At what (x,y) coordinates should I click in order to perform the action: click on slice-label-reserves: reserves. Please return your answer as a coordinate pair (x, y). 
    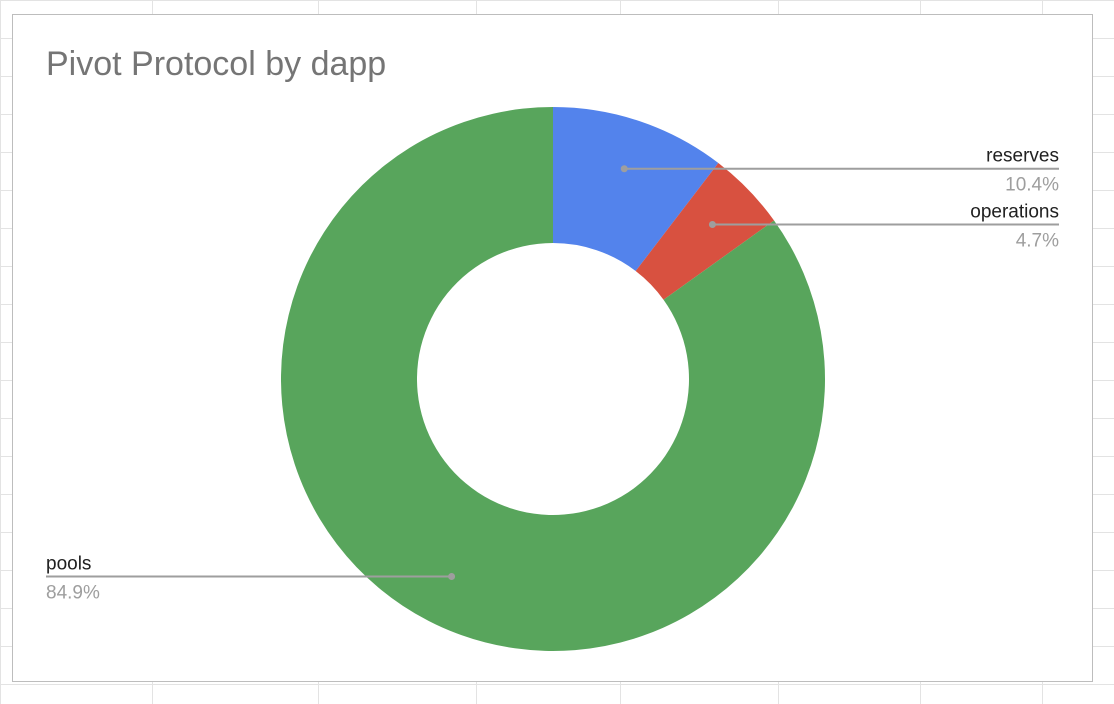
    Looking at the image, I should click on (1022, 156).